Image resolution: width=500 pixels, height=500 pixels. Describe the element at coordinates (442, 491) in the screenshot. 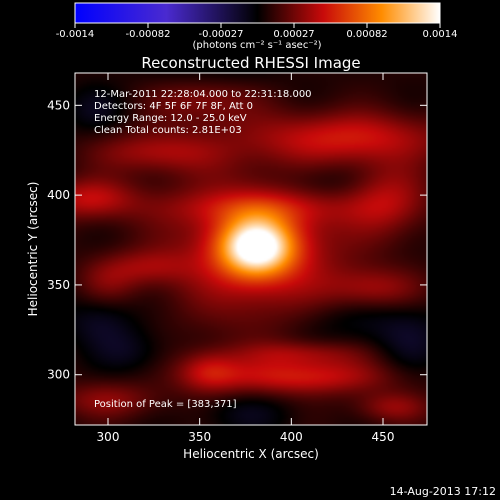

I see `footer-date: 14-Aug-2013 17:12` at that location.